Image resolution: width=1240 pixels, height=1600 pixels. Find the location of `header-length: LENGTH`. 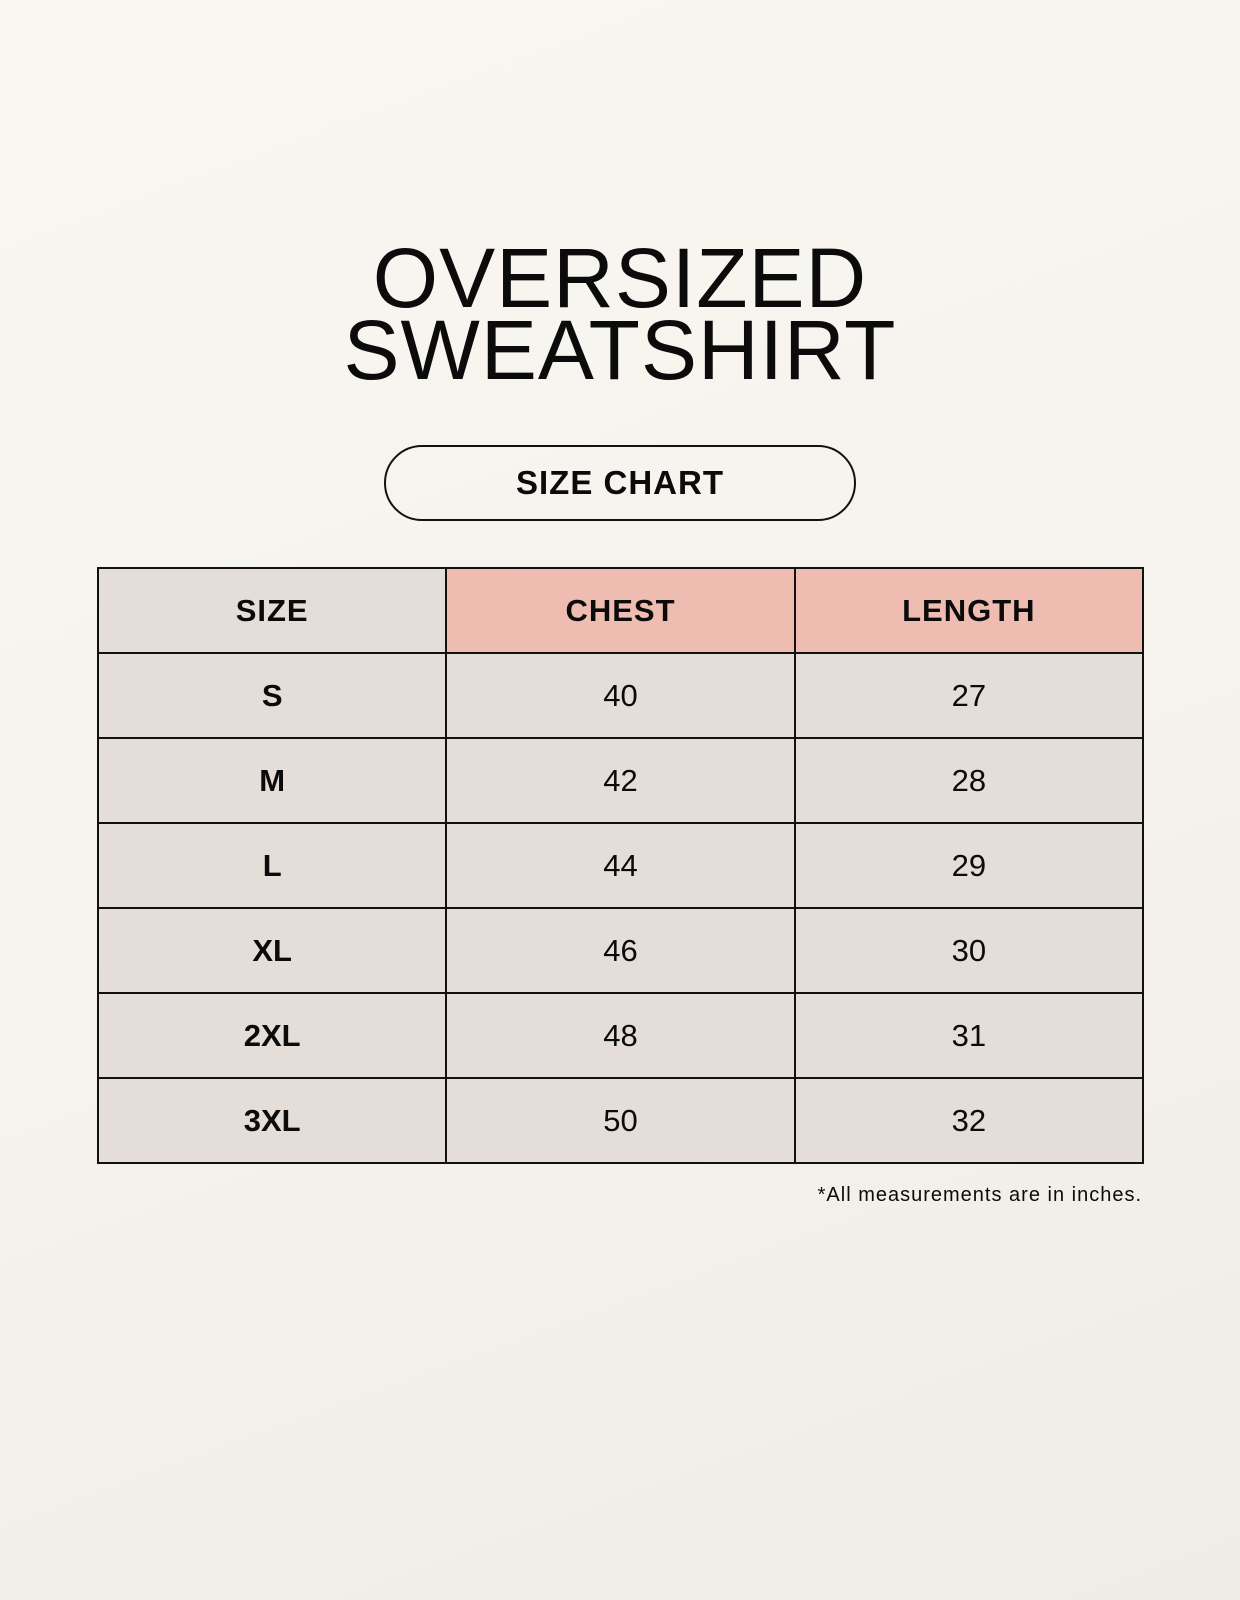

header-length: LENGTH is located at coordinates (969, 610).